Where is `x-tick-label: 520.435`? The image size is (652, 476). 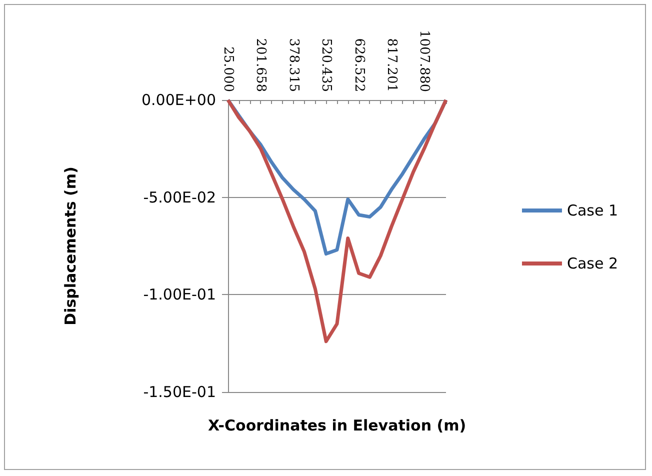 x-tick-label: 520.435 is located at coordinates (326, 65).